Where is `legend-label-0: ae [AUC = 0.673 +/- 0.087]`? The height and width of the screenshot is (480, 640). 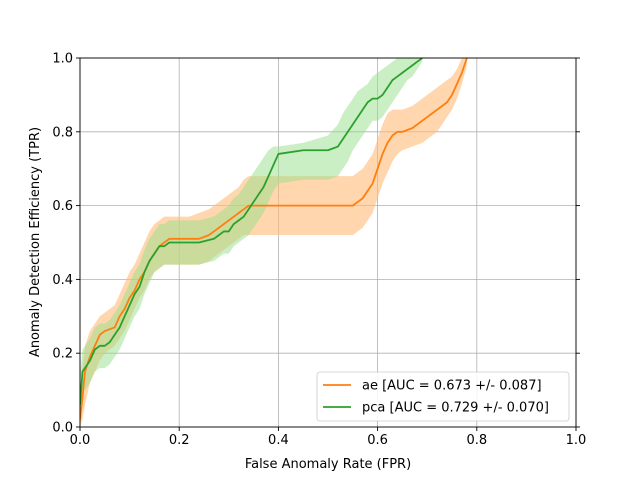
legend-label-0: ae [AUC = 0.673 +/- 0.087] is located at coordinates (452, 386).